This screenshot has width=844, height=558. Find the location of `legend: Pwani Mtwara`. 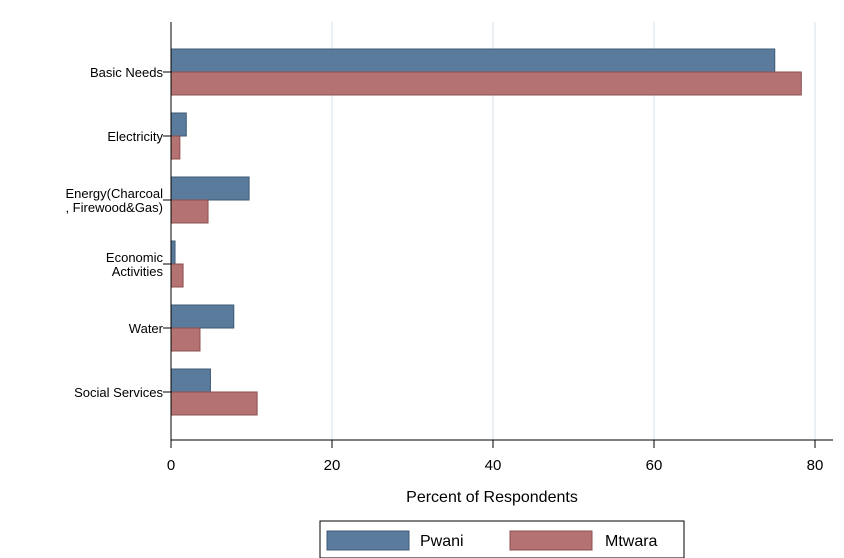

legend: Pwani Mtwara is located at coordinates (502, 539).